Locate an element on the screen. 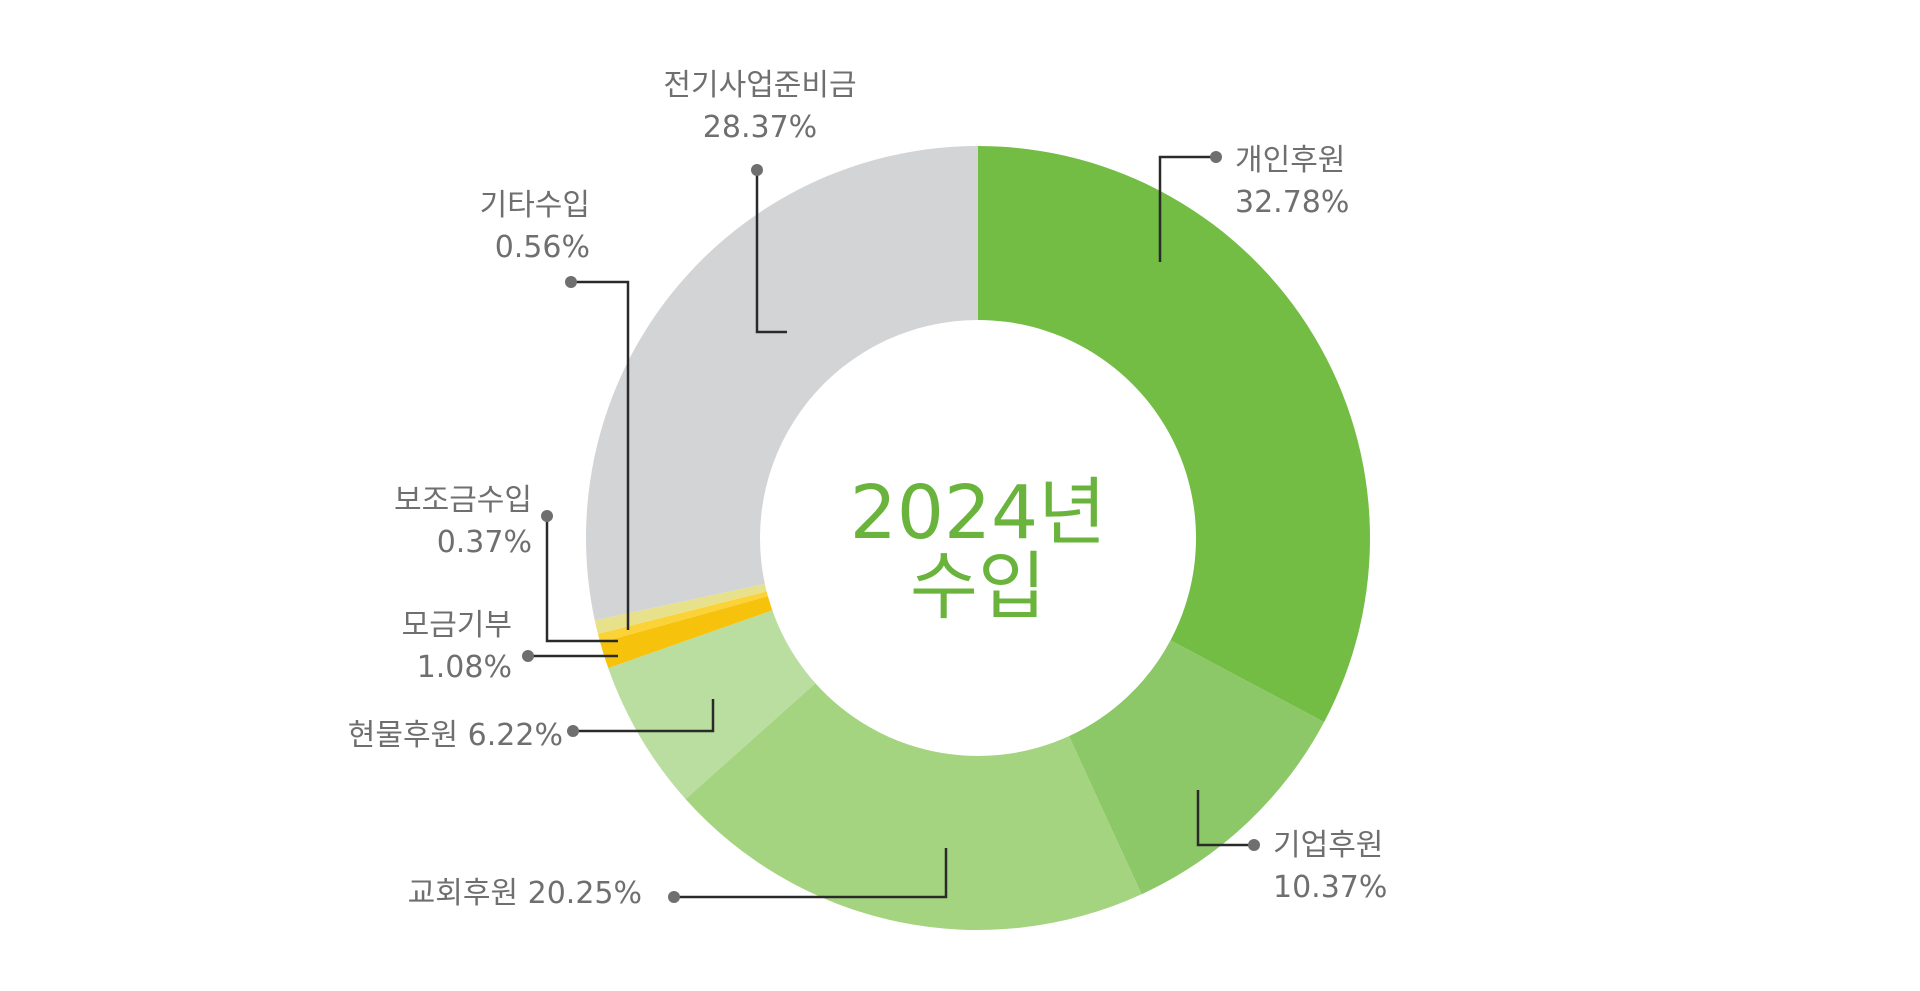  slice-label-2: 기업후원 is located at coordinates (1328, 845).